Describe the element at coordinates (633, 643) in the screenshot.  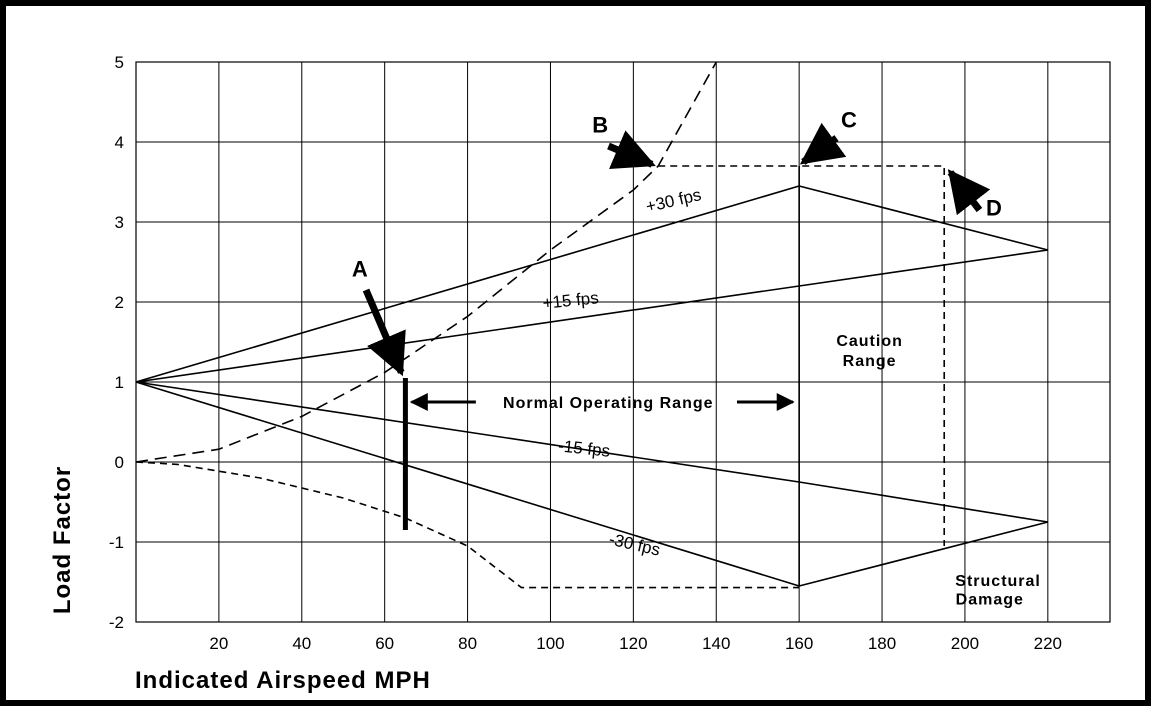
I see `x-tick-label: 120` at that location.